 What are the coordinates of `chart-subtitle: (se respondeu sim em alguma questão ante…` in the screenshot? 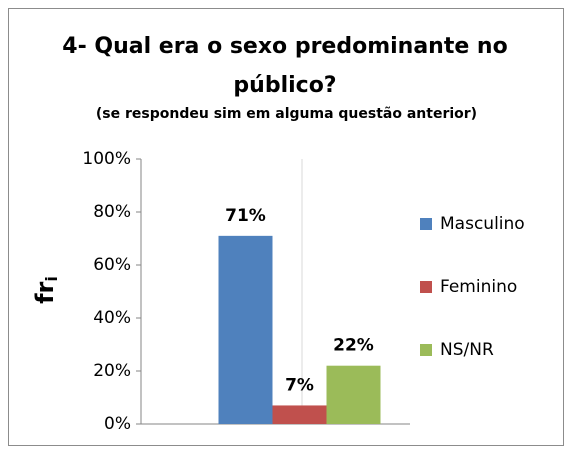 It's located at (286, 114).